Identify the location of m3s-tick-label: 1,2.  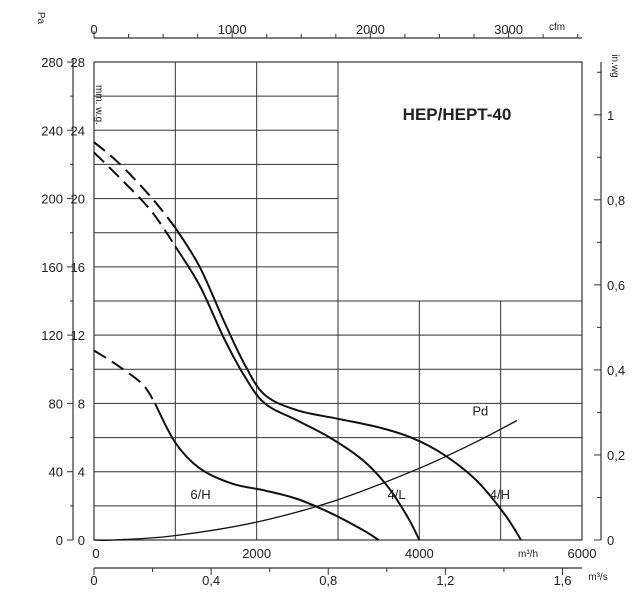
(445, 580).